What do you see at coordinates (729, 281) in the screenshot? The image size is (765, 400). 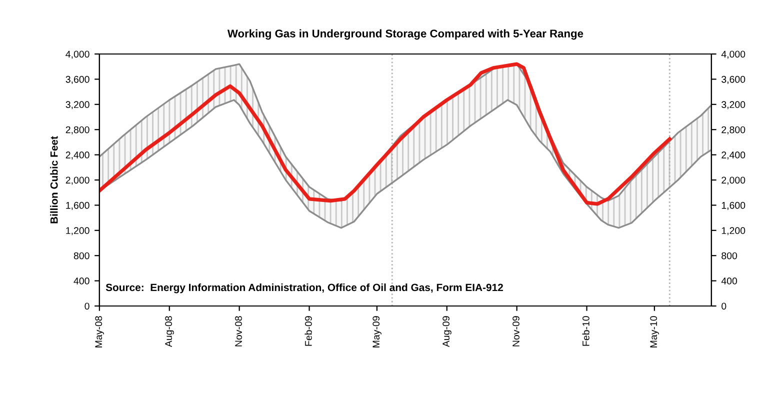 I see `y2-tick-label: 400` at bounding box center [729, 281].